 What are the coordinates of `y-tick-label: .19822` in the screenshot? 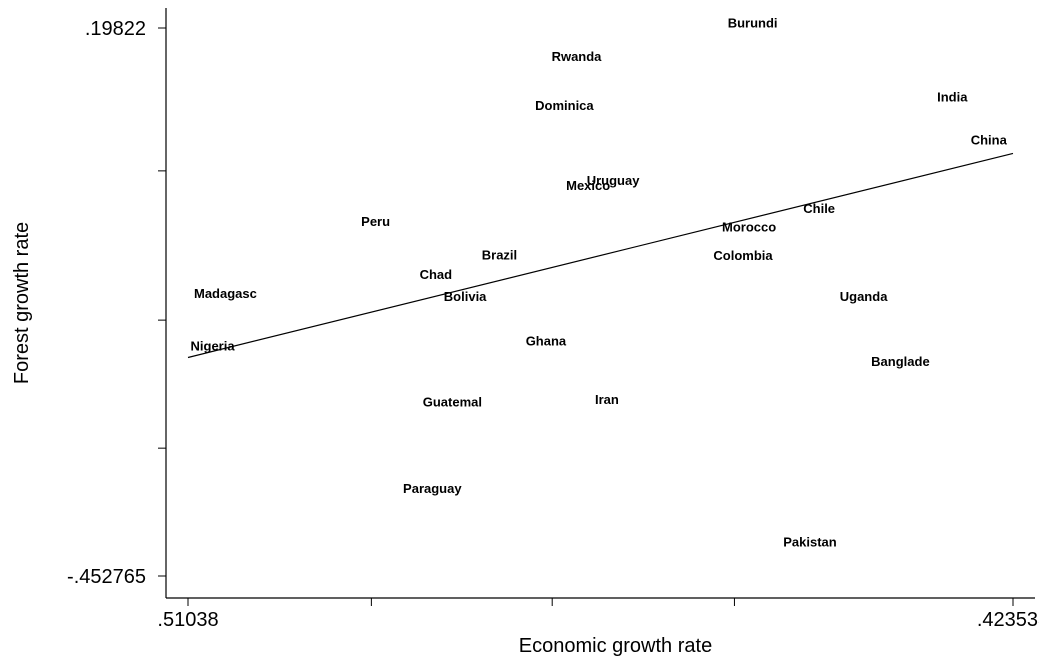 It's located at (115, 29).